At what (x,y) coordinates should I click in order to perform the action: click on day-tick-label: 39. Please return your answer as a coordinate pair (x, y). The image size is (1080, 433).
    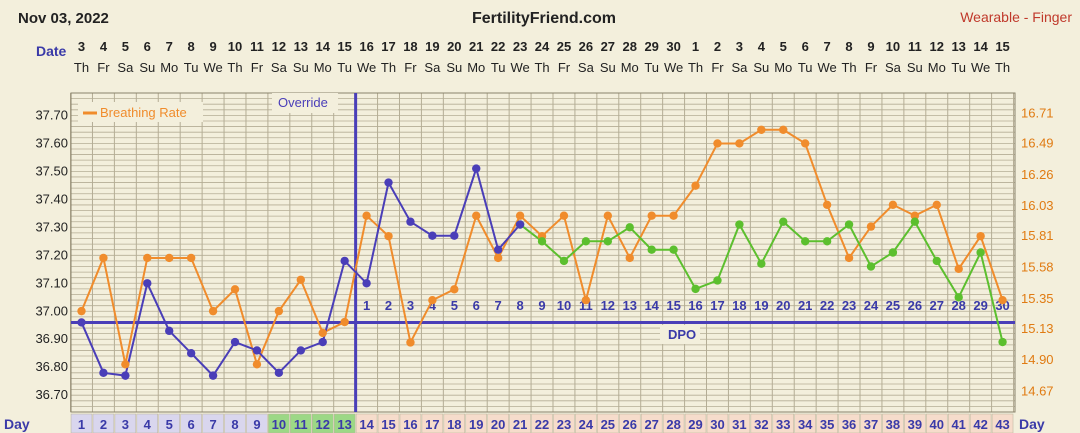
    Looking at the image, I should click on (915, 424).